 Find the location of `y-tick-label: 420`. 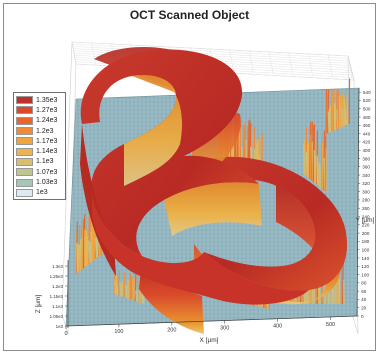

y-tick-label: 420 is located at coordinates (367, 142).